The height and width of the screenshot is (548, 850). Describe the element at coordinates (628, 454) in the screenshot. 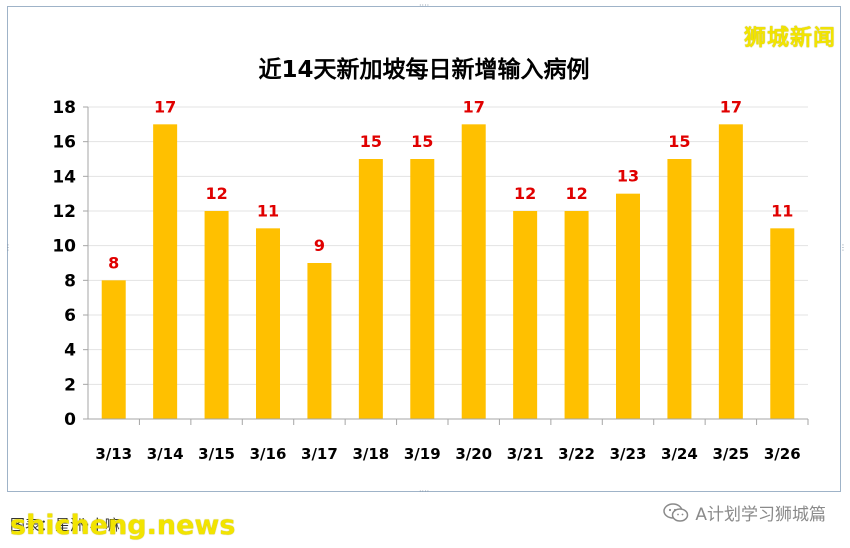

I see `x-tick-label: 3/23` at that location.